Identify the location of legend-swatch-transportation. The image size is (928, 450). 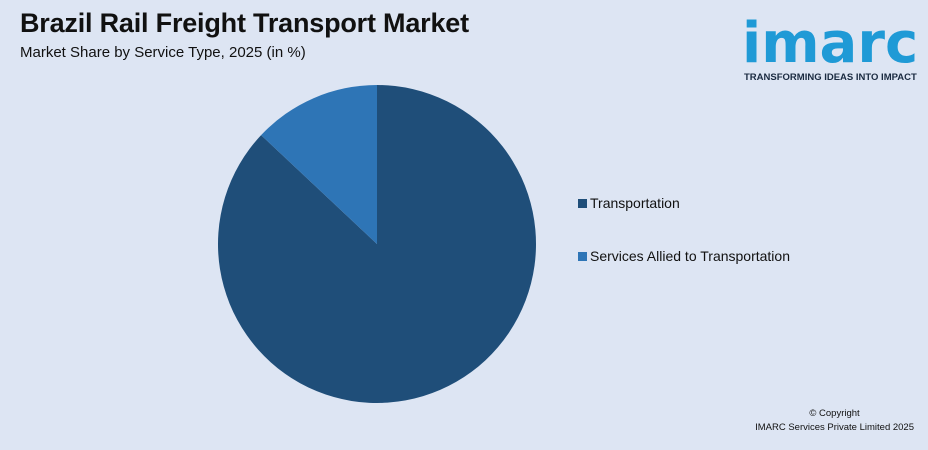
(582, 203).